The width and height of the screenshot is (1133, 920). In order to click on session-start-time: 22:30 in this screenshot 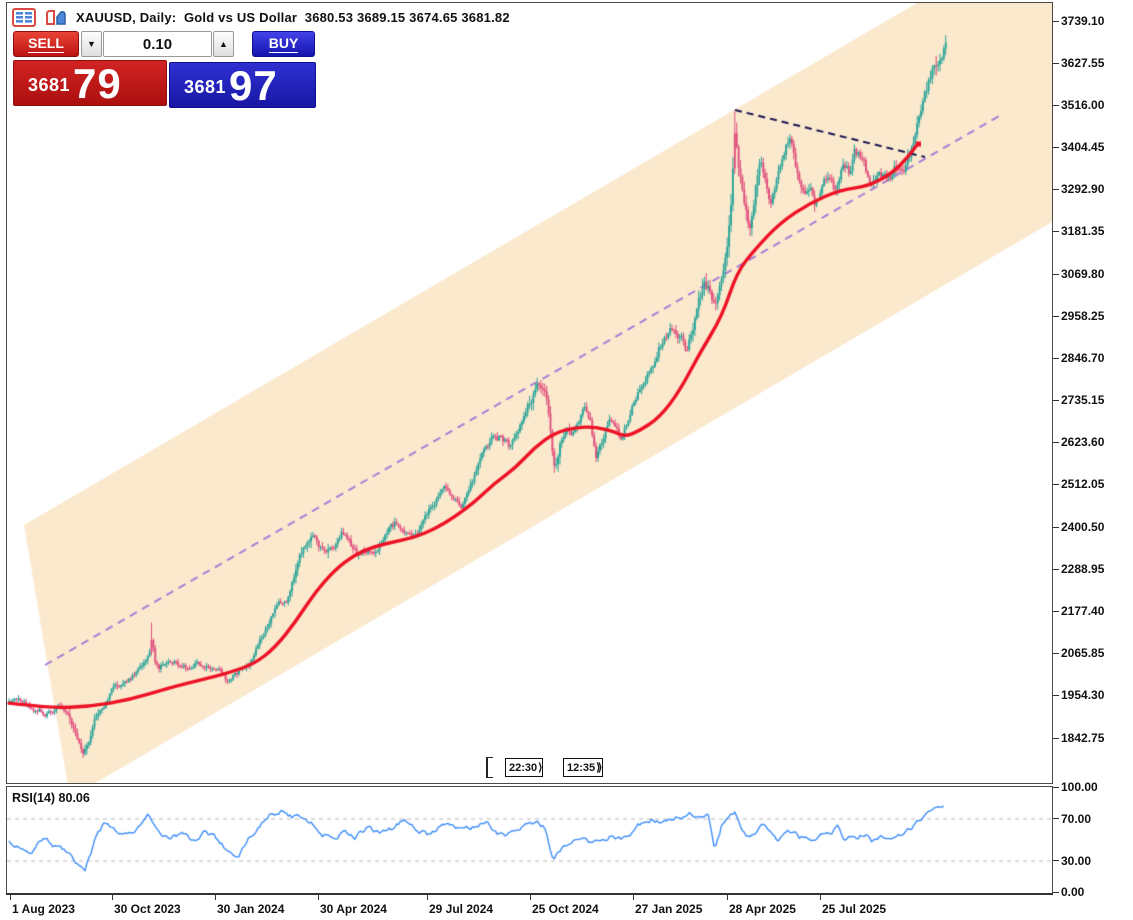, I will do `click(523, 767)`.